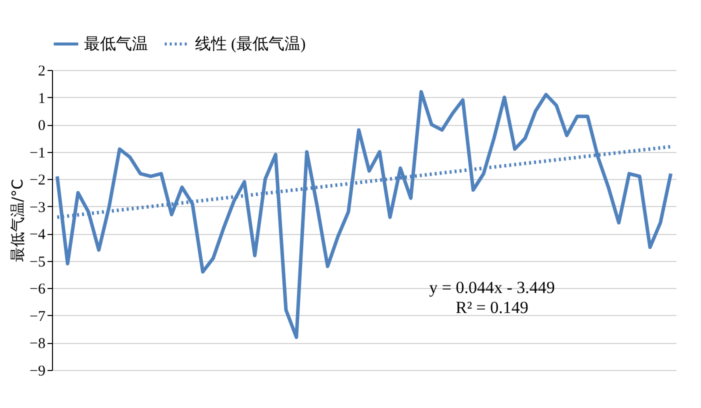 This screenshot has height=408, width=701. Describe the element at coordinates (38, 290) in the screenshot. I see `y-tick-label: −6` at that location.